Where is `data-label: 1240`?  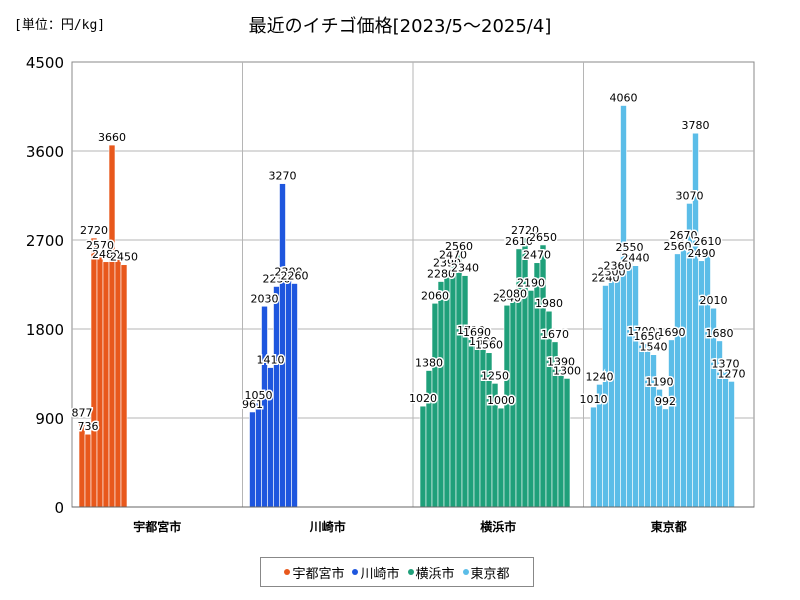 data-label: 1240 is located at coordinates (600, 376).